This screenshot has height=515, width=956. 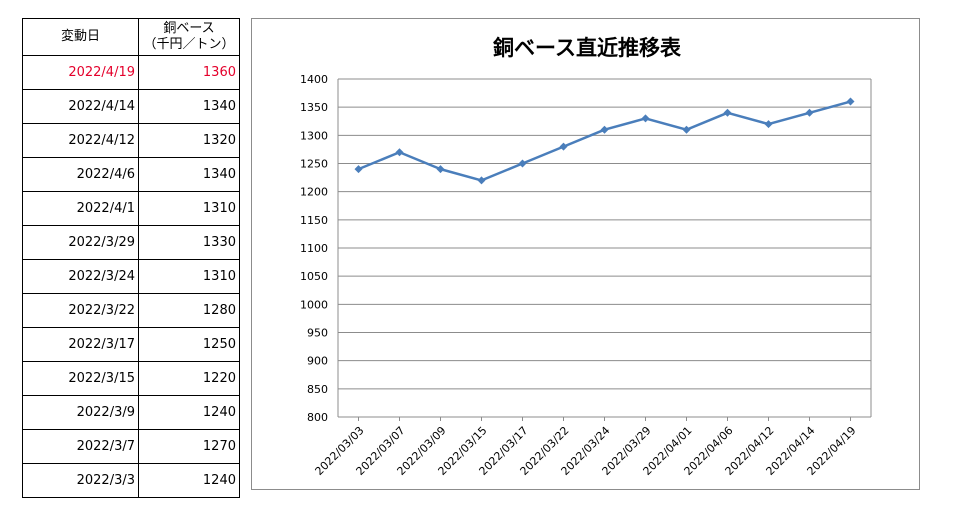 I want to click on date-cell: 2022/3/24, so click(x=80, y=276).